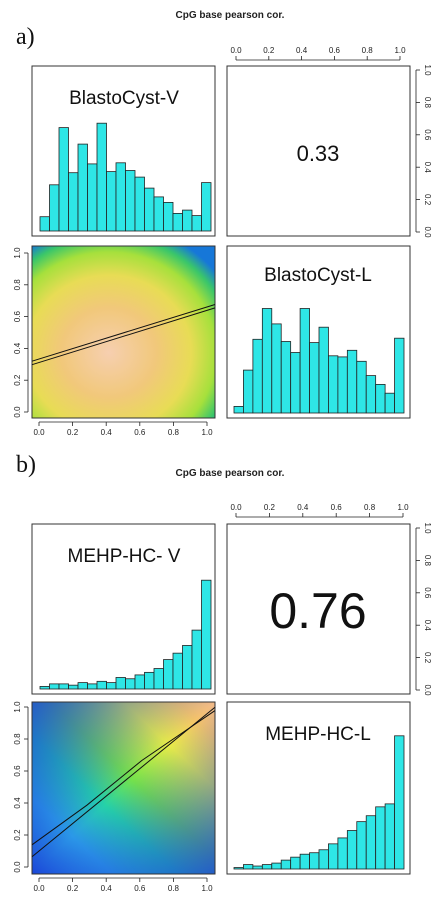 The height and width of the screenshot is (898, 433). Describe the element at coordinates (17, 348) in the screenshot. I see `panel-a-left-tick-label-2: 0.4` at that location.